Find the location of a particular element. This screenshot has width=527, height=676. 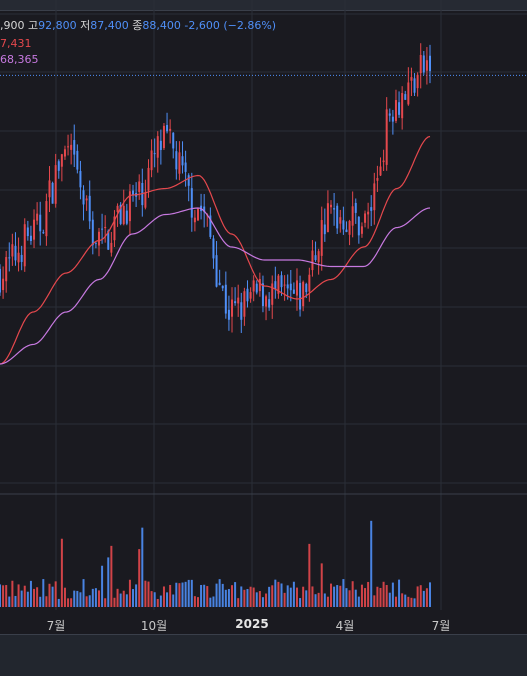

high-value: 92,800 is located at coordinates (57, 25).